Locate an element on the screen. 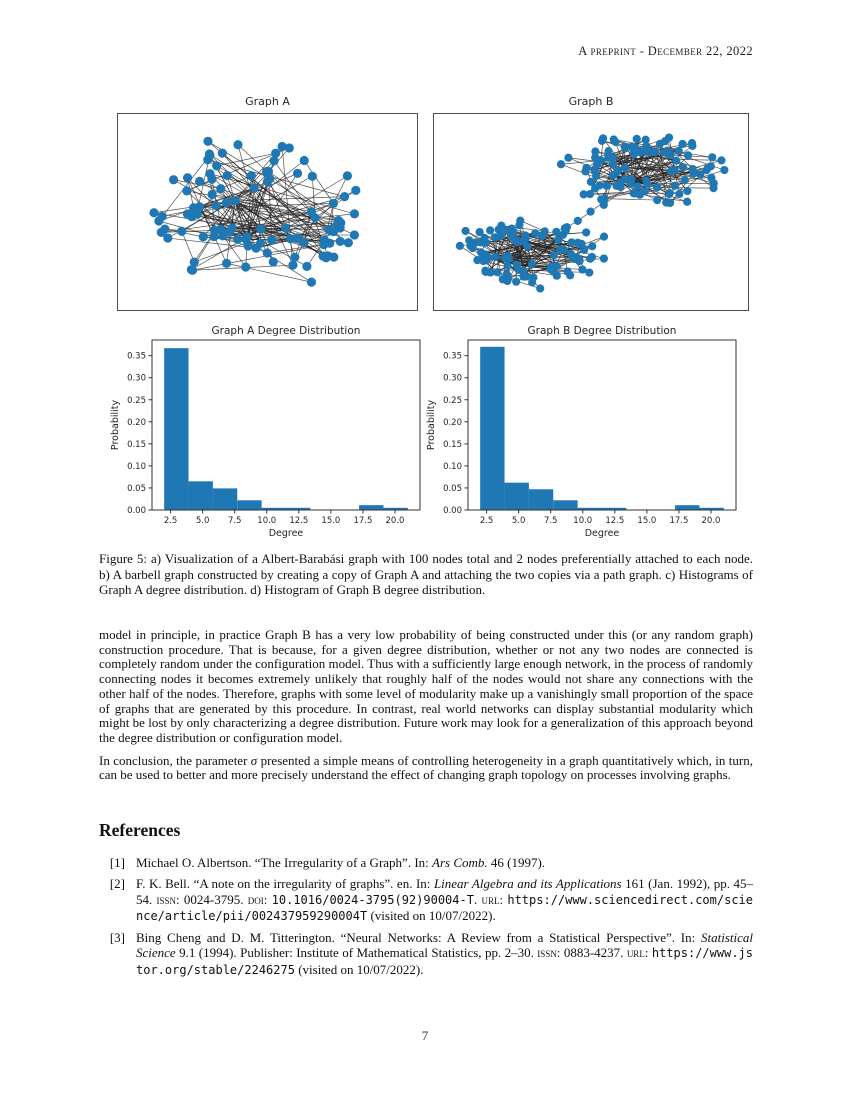 The width and height of the screenshot is (850, 1100). text-segment: Ars Comb. is located at coordinates (460, 862).